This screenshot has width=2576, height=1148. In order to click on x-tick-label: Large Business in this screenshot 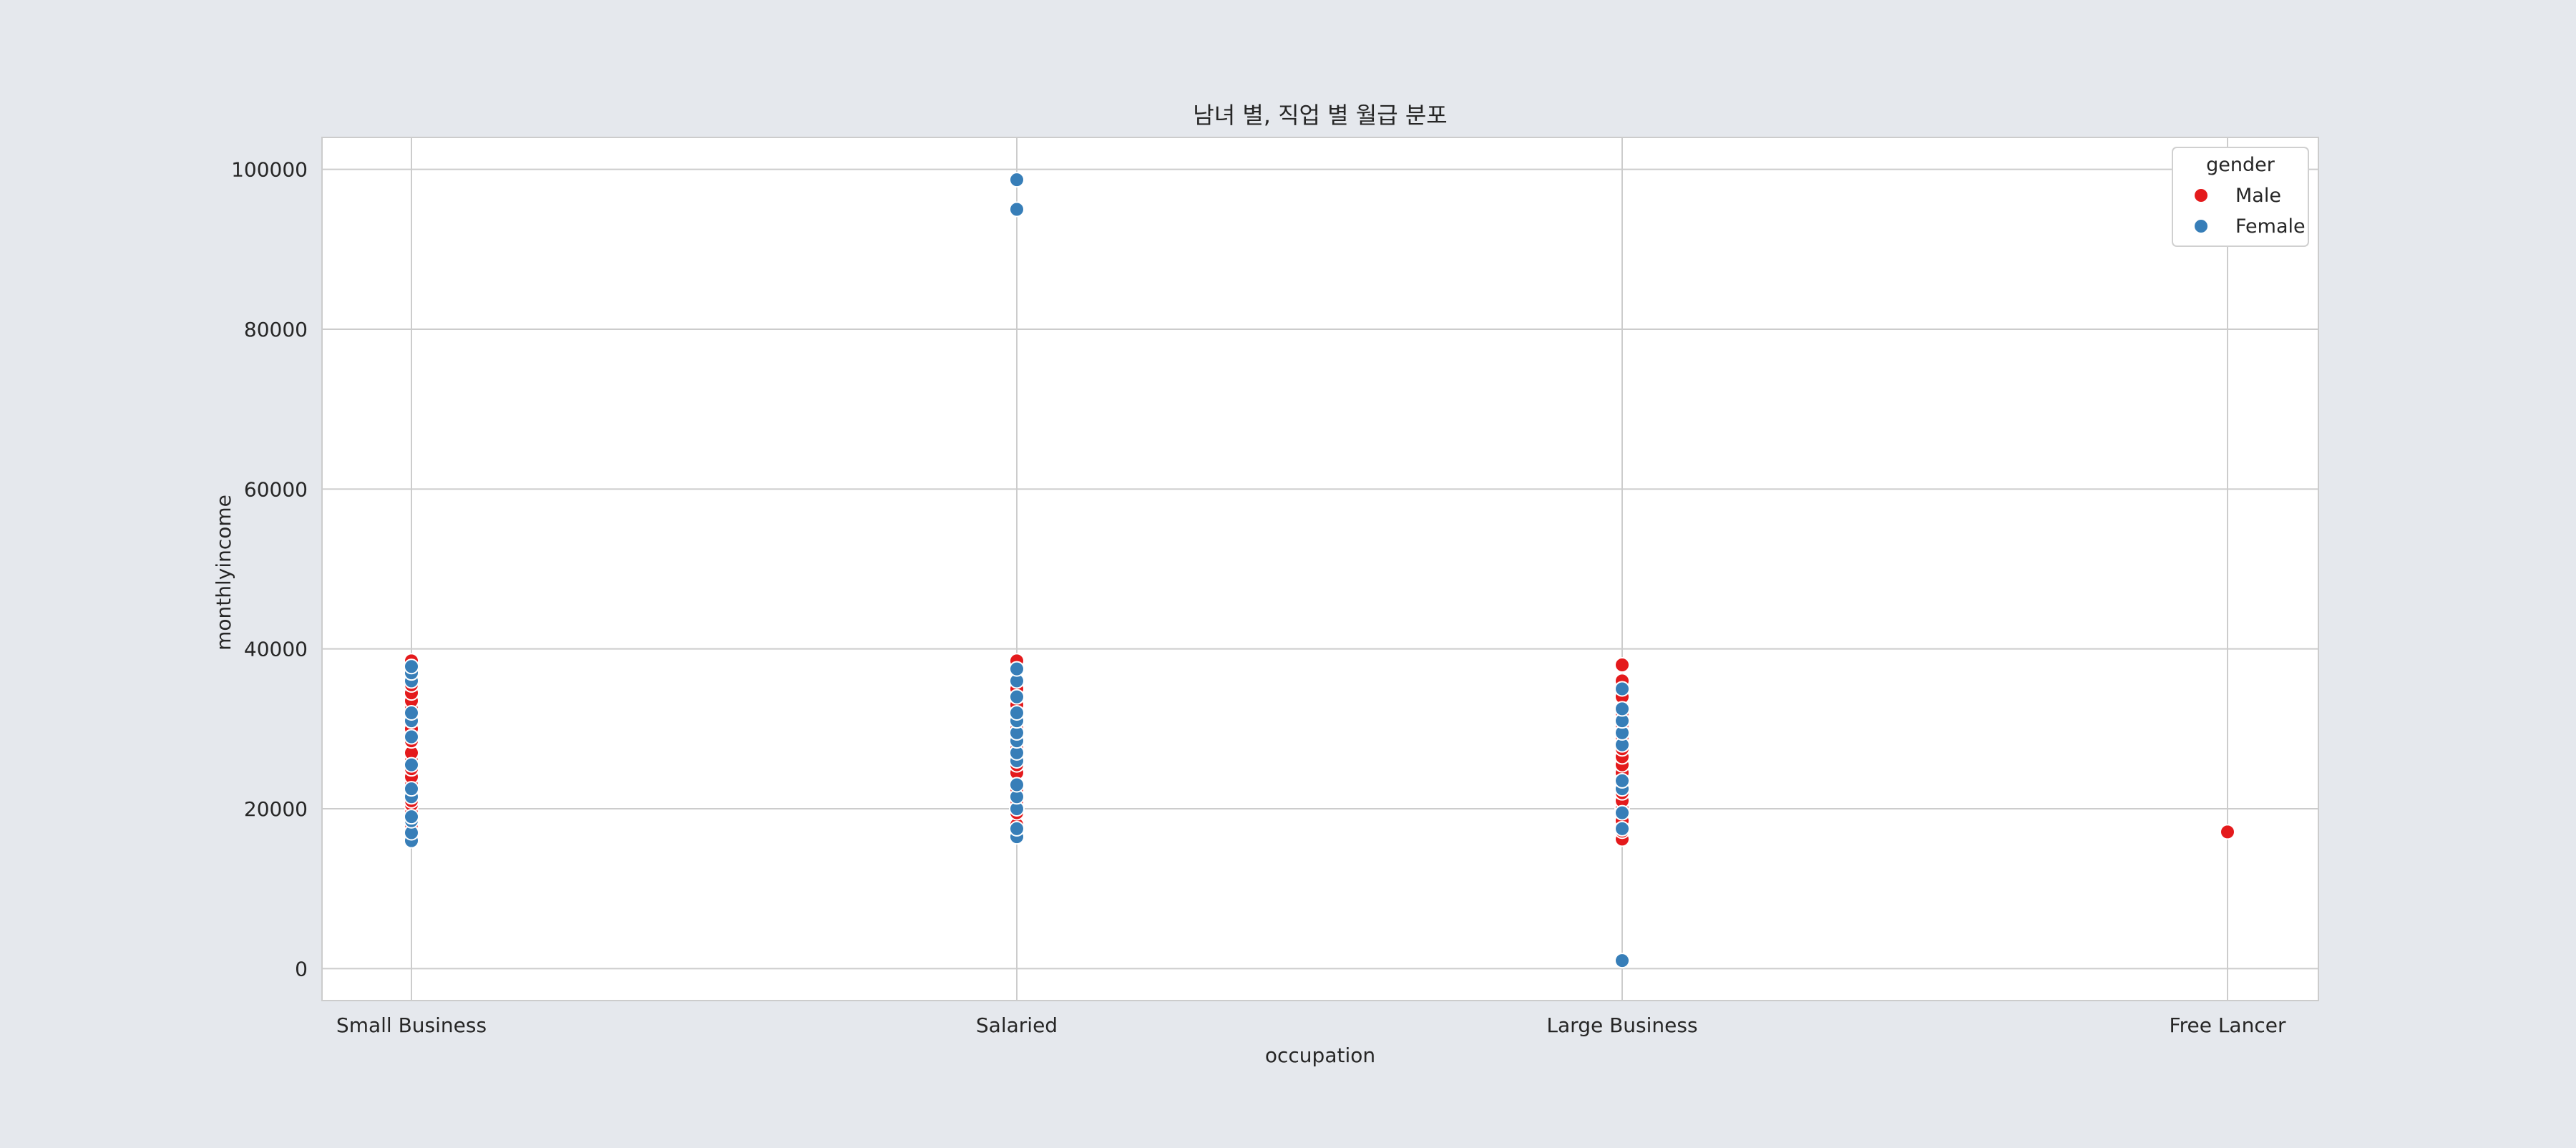, I will do `click(1621, 1025)`.